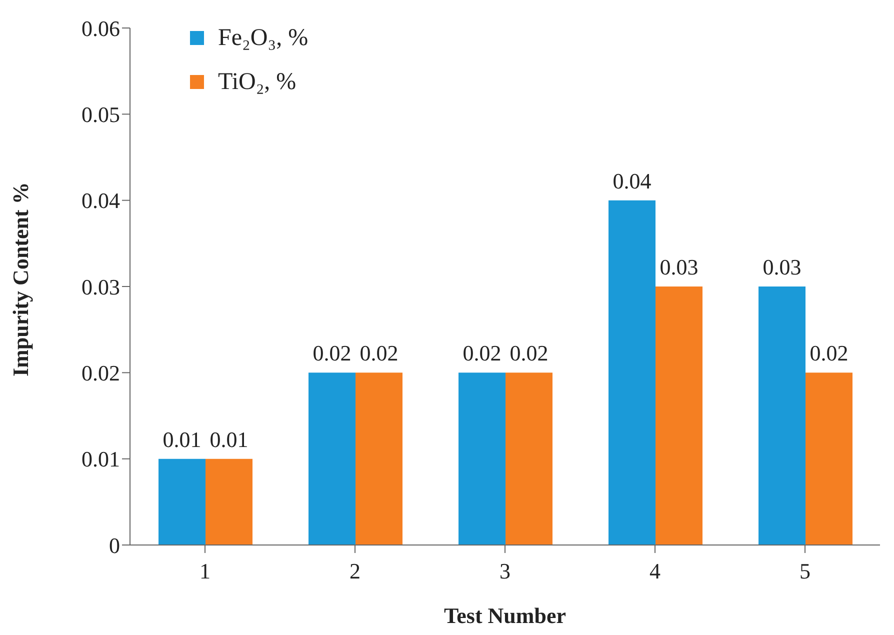 This screenshot has height=635, width=894. Describe the element at coordinates (263, 38) in the screenshot. I see `legend-label: Fe₂O₃, %` at that location.